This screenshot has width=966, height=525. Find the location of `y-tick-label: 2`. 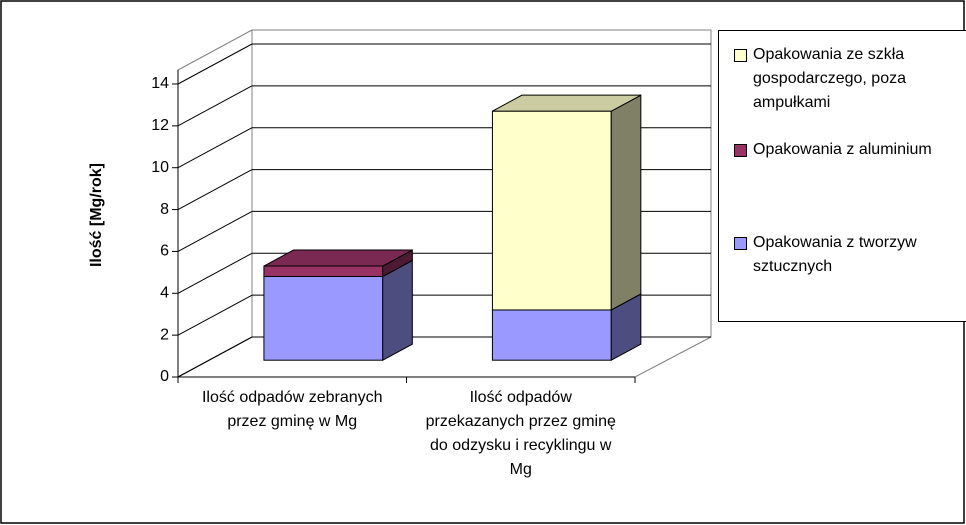

y-tick-label: 2 is located at coordinates (164, 334).